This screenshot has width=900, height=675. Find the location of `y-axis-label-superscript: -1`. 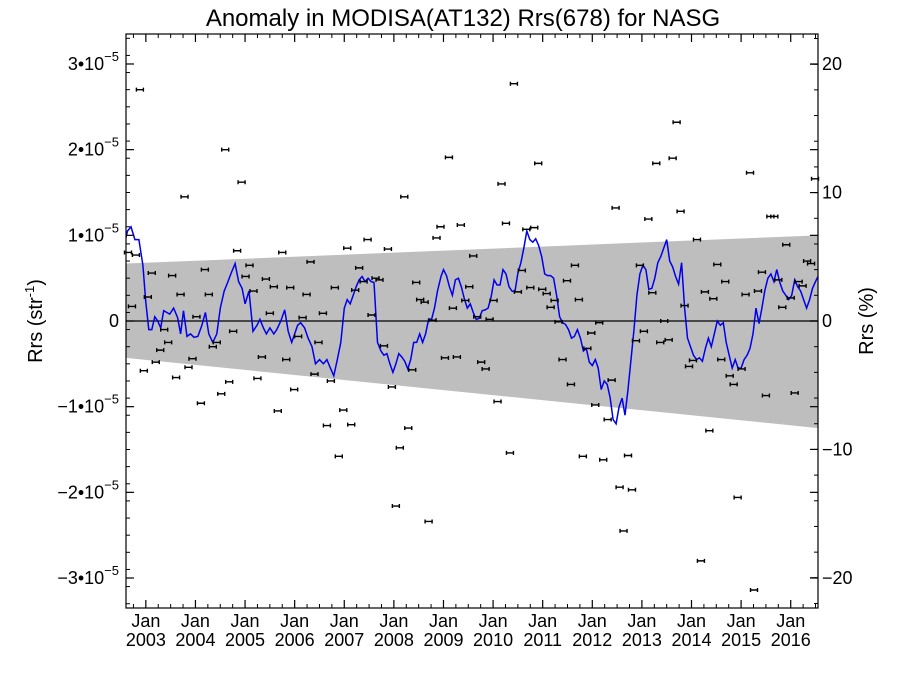

y-axis-label-superscript: -1 is located at coordinates (29, 292).